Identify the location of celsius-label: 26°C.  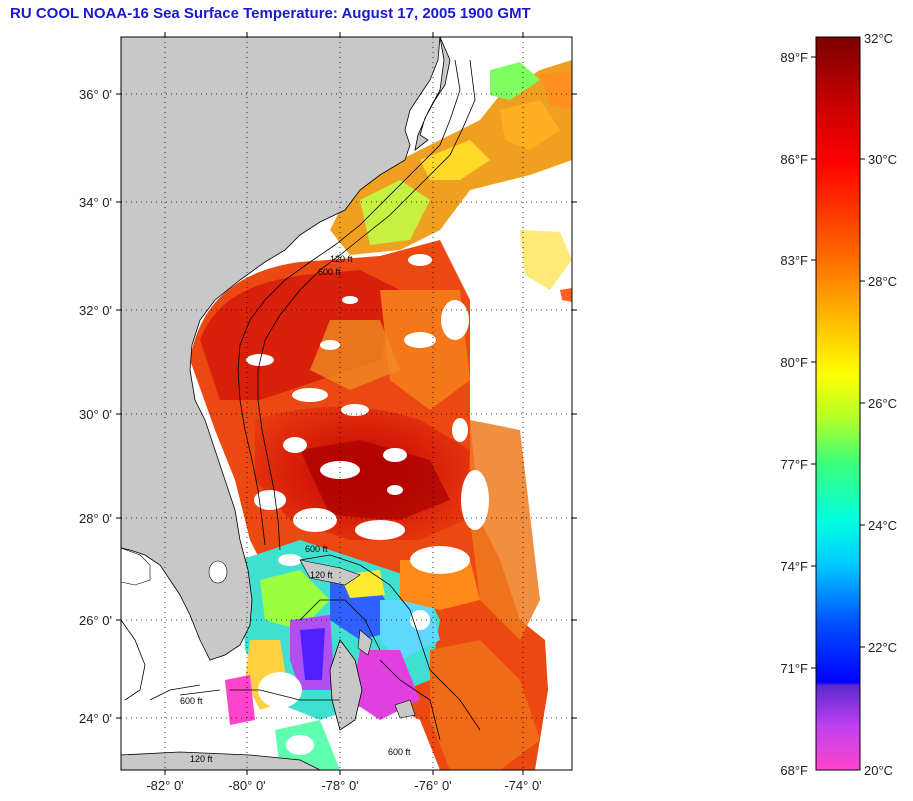
(882, 403).